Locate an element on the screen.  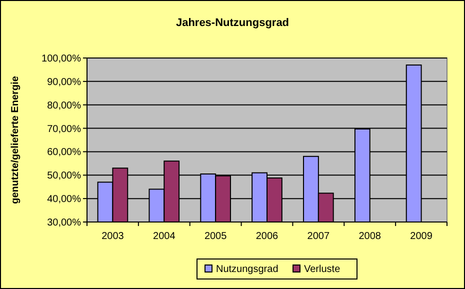
x-tick-label: 2006 is located at coordinates (267, 236).